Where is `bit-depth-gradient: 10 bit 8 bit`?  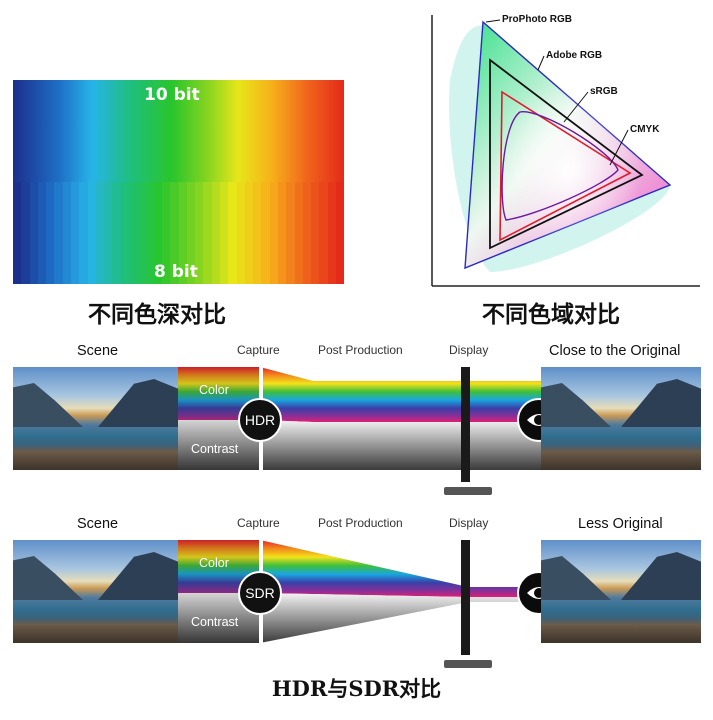 bit-depth-gradient: 10 bit 8 bit is located at coordinates (178, 182).